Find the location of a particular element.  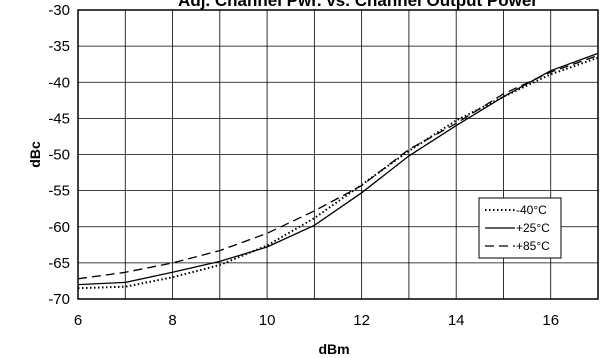

legend-label: -40°C is located at coordinates (531, 210).